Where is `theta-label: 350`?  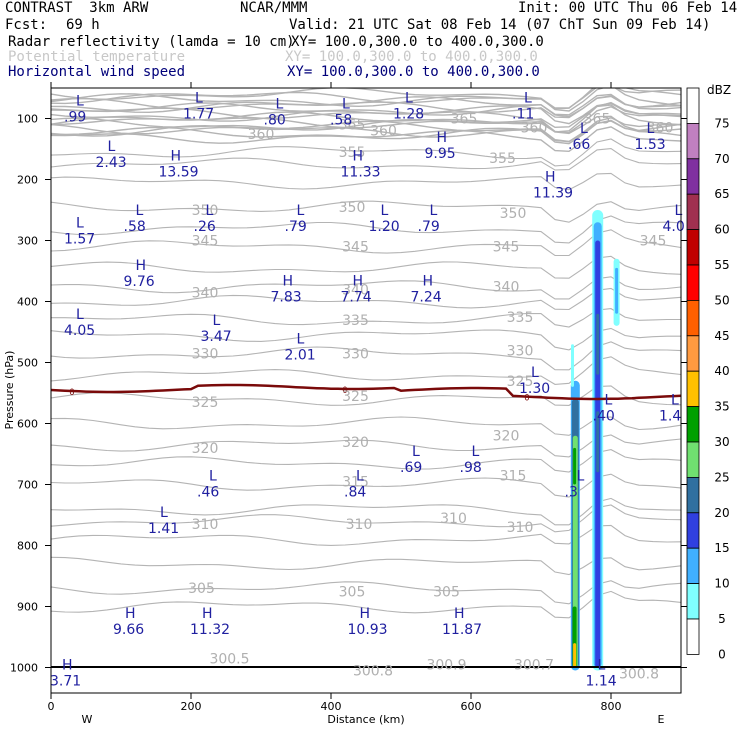
theta-label: 350 is located at coordinates (513, 214).